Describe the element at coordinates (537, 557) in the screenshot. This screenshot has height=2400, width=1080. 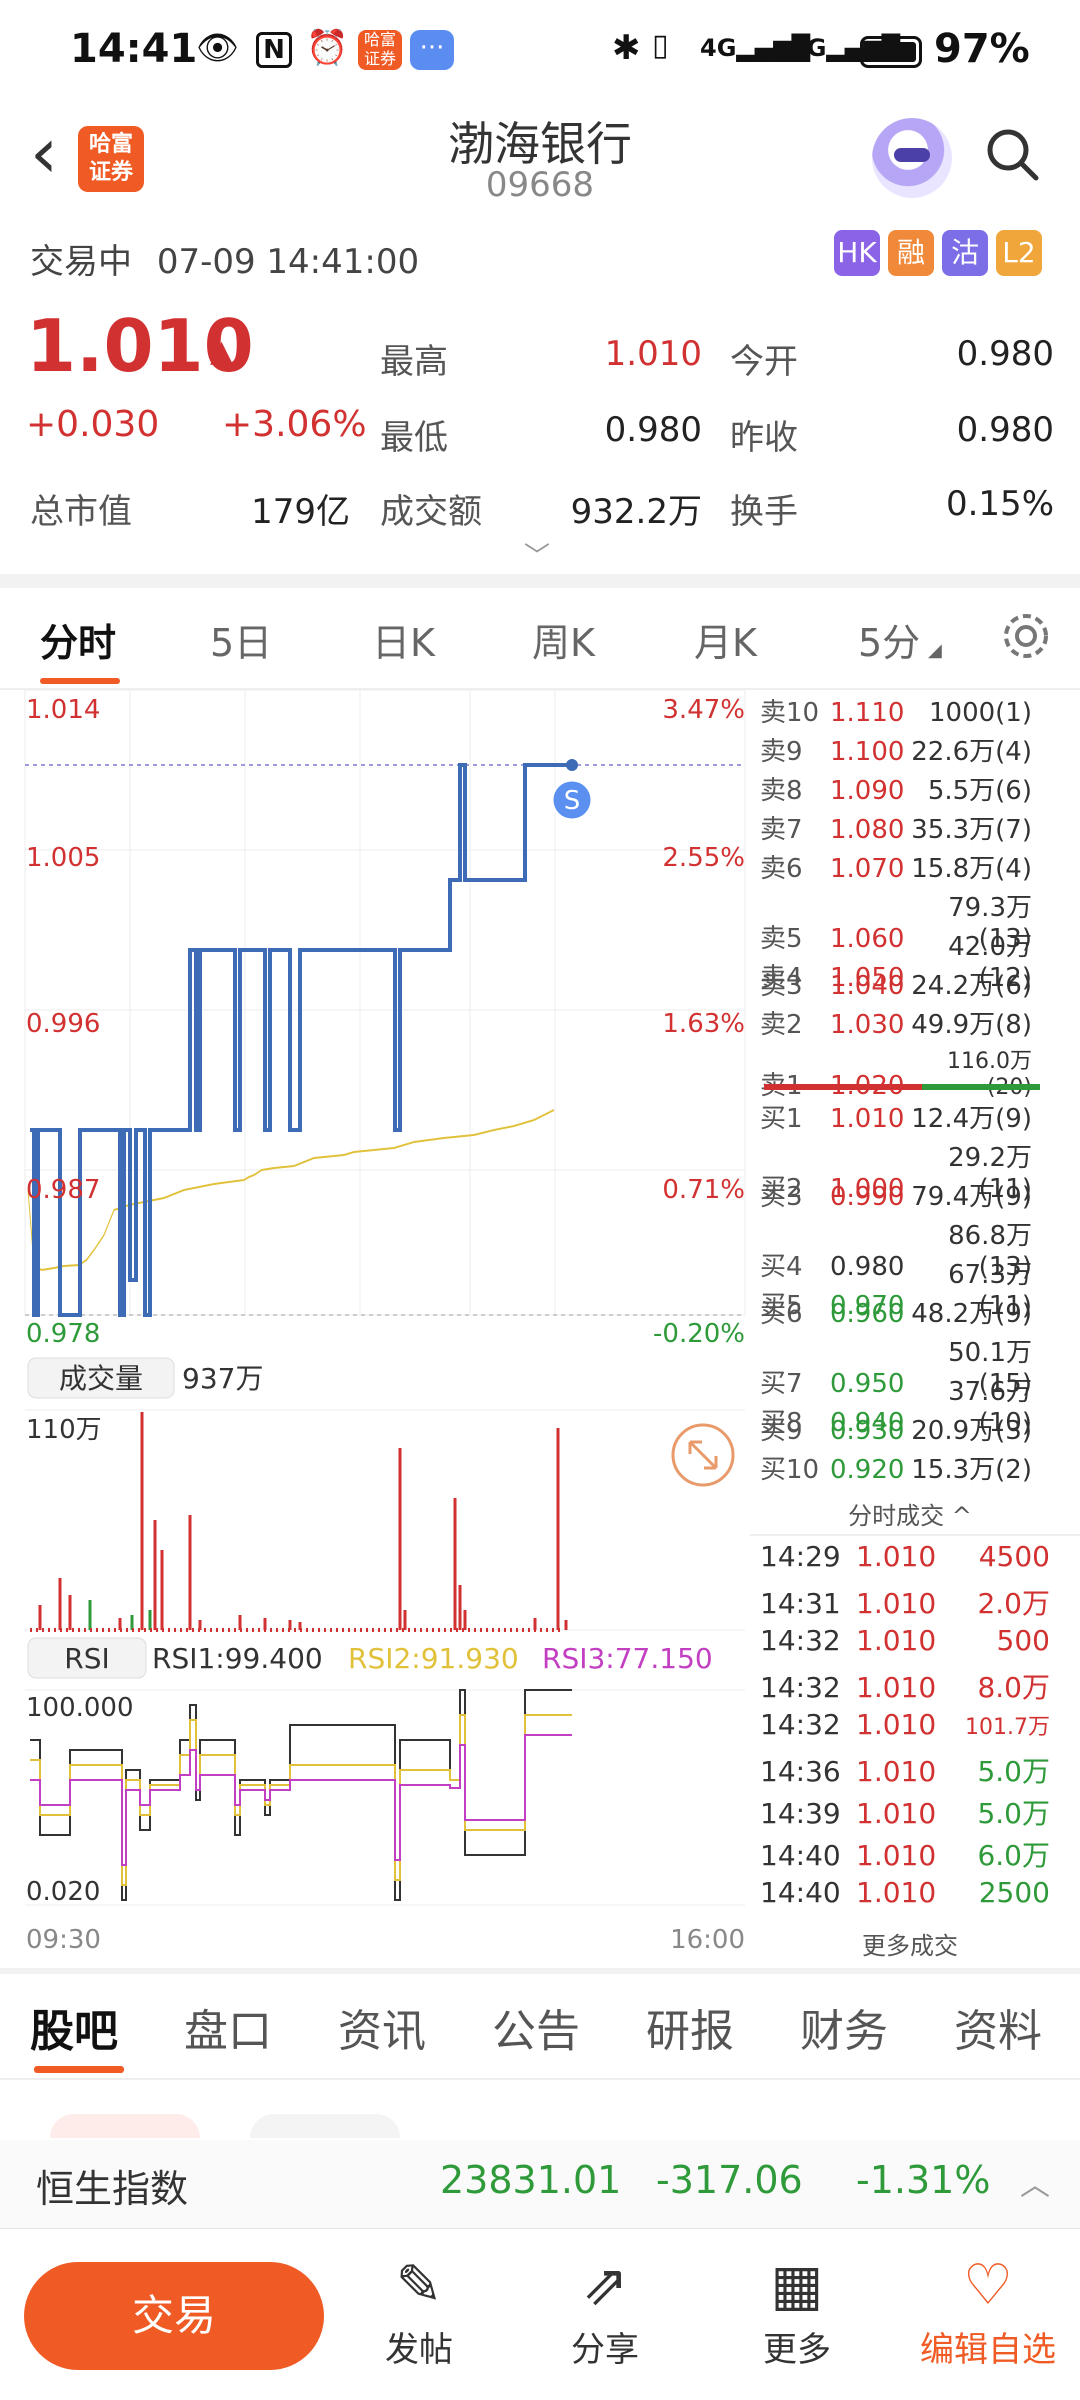
I see `expand-chevron-icon: ﹀` at that location.